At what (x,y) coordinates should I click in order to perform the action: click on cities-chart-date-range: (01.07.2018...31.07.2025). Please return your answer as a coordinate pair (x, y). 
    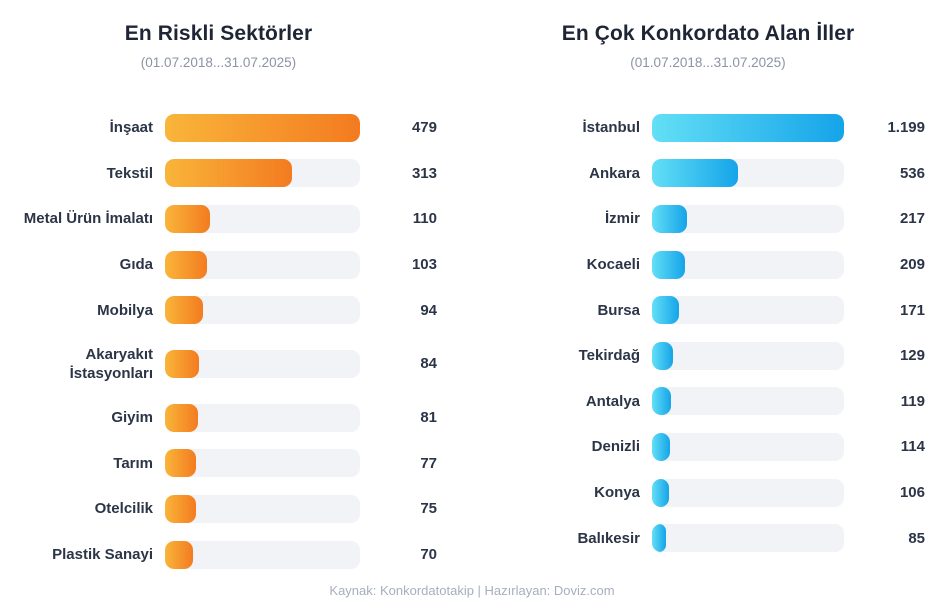
    Looking at the image, I should click on (708, 62).